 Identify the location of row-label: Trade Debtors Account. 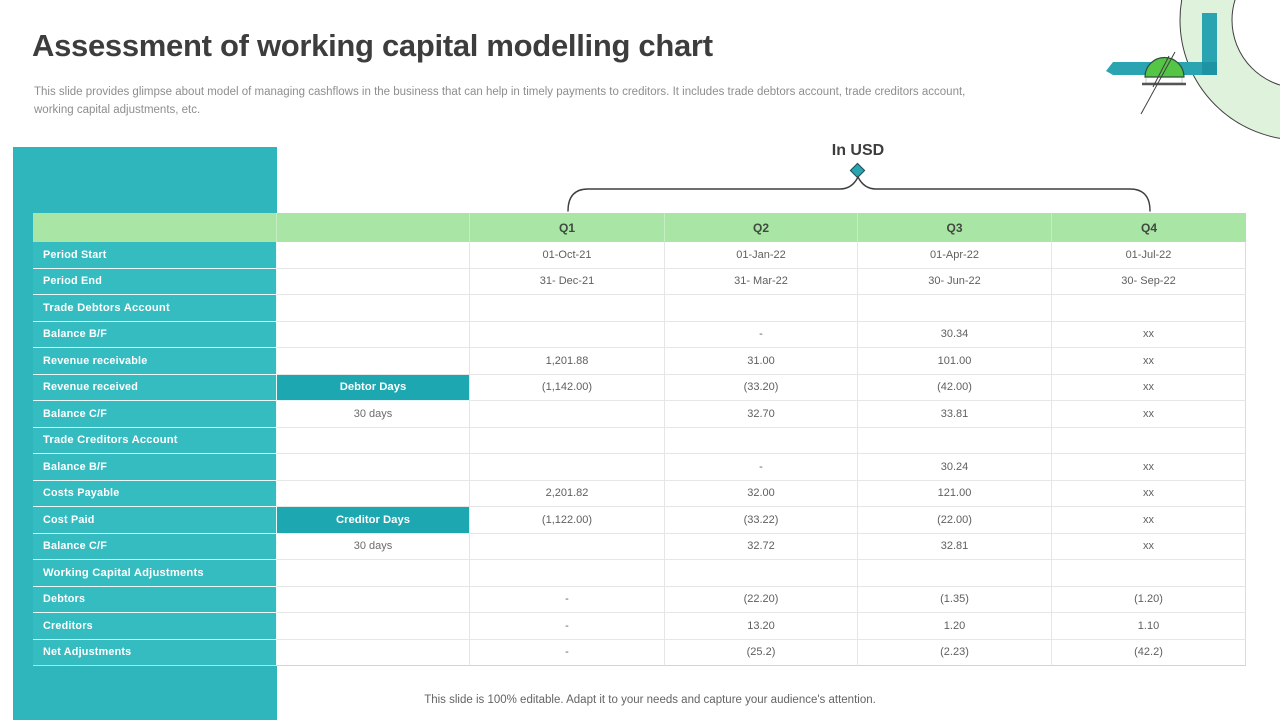
(155, 308).